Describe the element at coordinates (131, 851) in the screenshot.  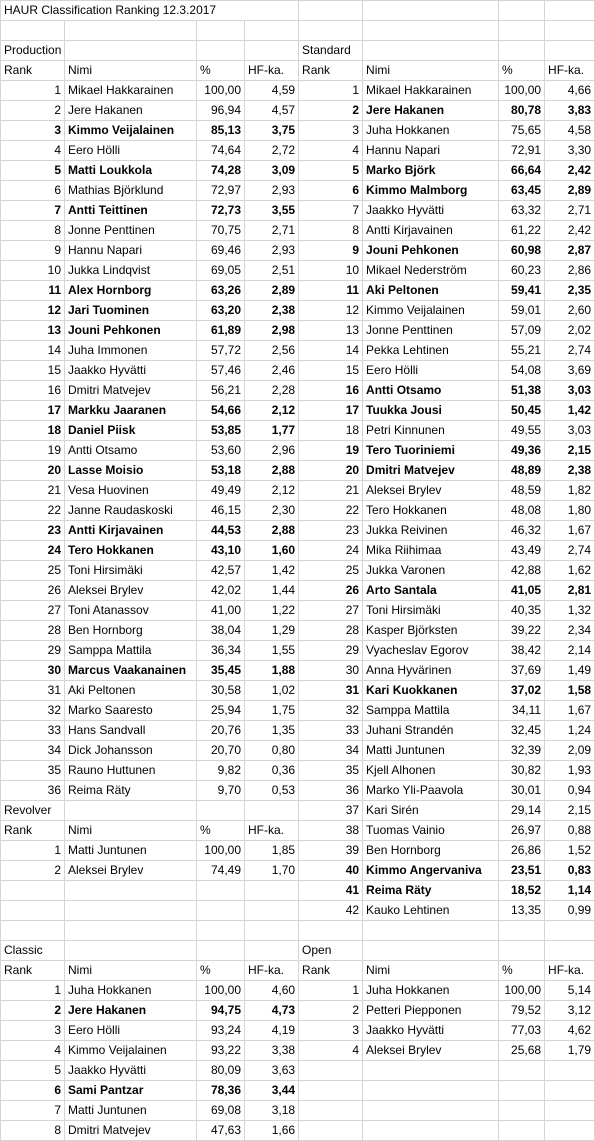
I see `name-cell: Matti Juntunen` at that location.